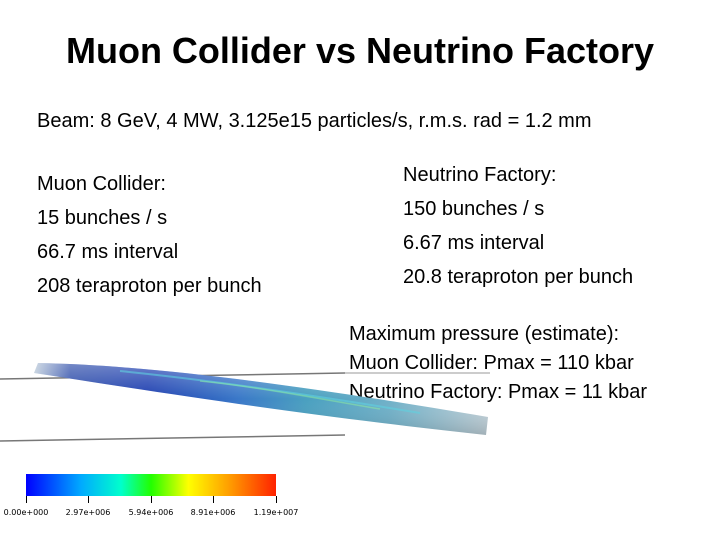 Image resolution: width=720 pixels, height=540 pixels. What do you see at coordinates (213, 512) in the screenshot?
I see `colorbar-label-4: 8.91e+006` at bounding box center [213, 512].